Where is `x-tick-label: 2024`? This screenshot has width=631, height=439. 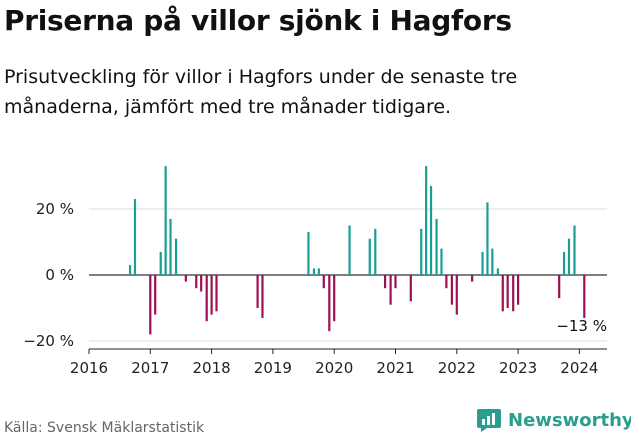 x-tick-label: 2024 is located at coordinates (579, 368).